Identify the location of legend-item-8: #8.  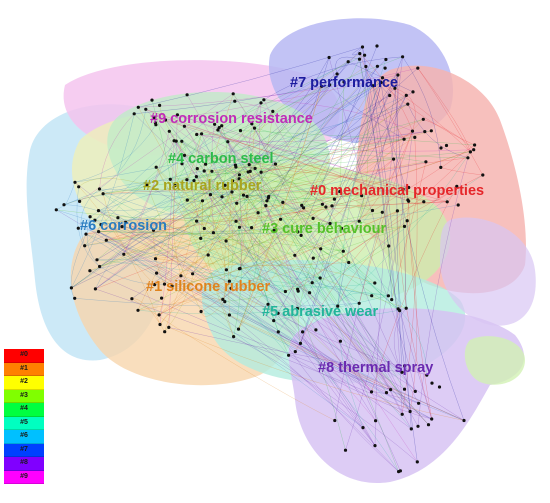
(24, 464).